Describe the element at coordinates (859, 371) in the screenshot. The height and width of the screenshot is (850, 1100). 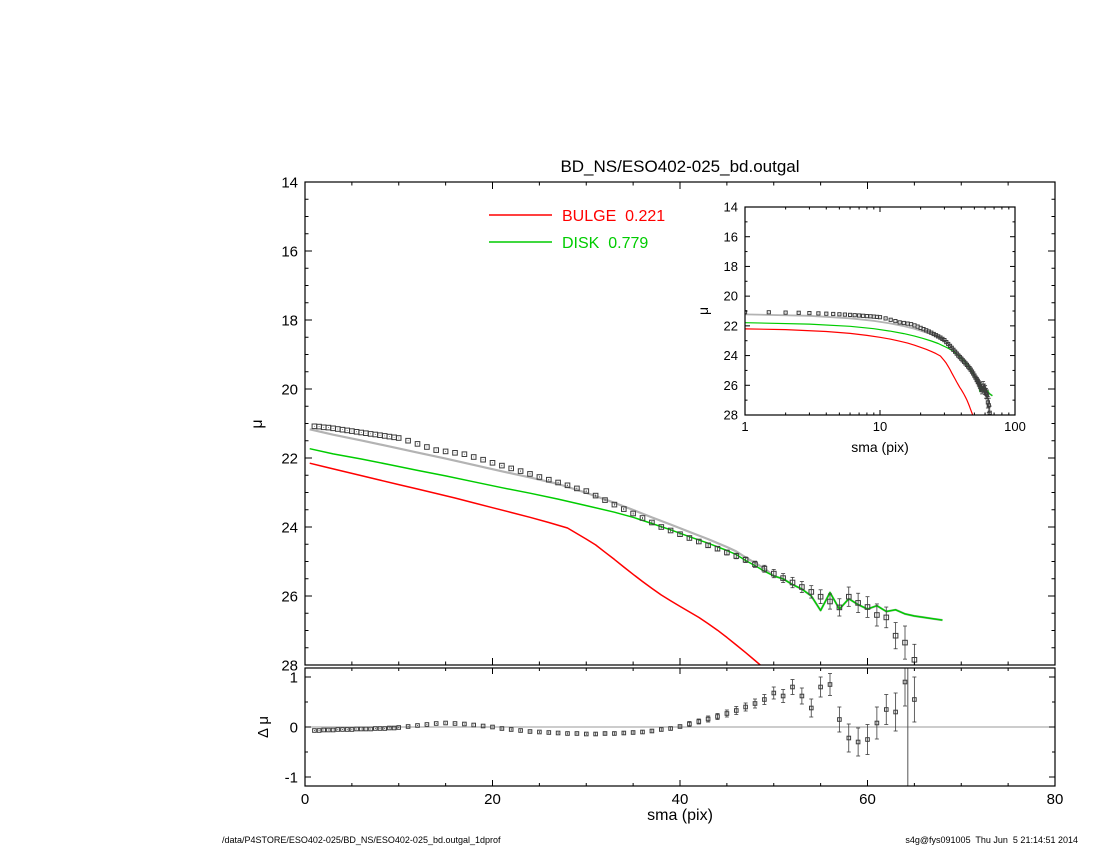
I see `bulge-line-inset` at that location.